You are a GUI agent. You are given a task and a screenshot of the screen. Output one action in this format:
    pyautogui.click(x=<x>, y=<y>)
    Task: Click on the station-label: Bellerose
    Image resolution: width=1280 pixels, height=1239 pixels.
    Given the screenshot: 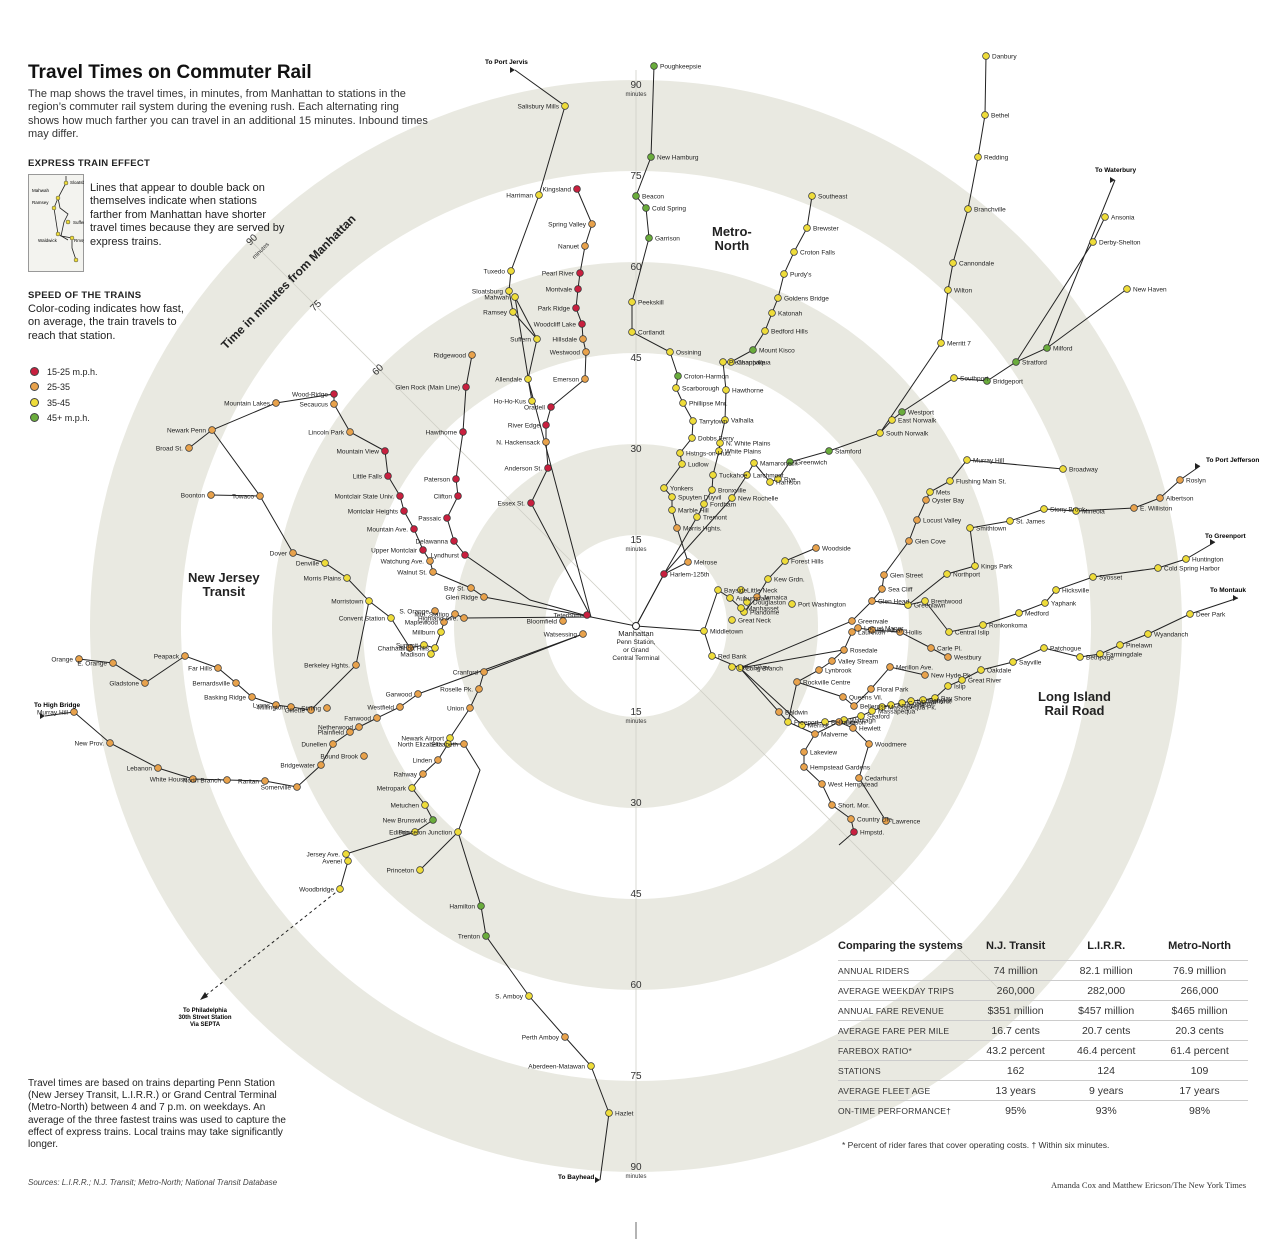 What is the action you would take?
    pyautogui.click(x=873, y=707)
    